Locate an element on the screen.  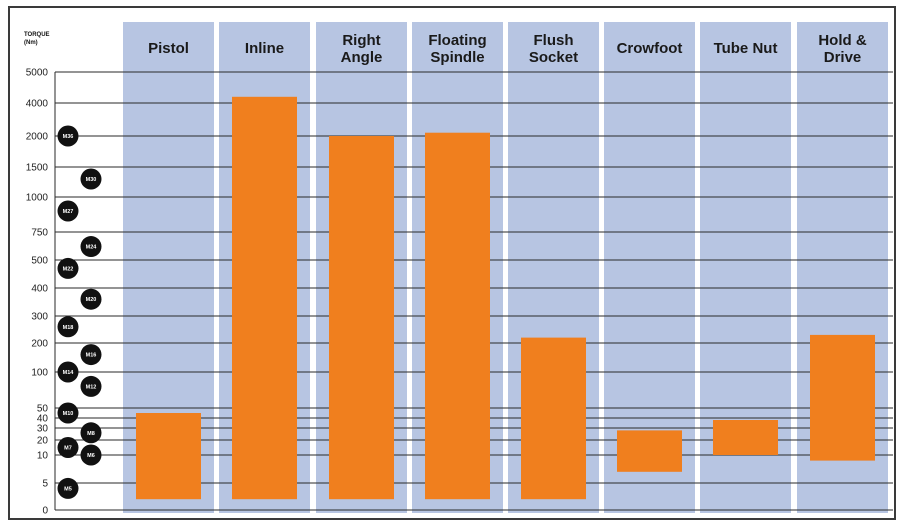
bolt-size-label: M20 is located at coordinates (91, 300).